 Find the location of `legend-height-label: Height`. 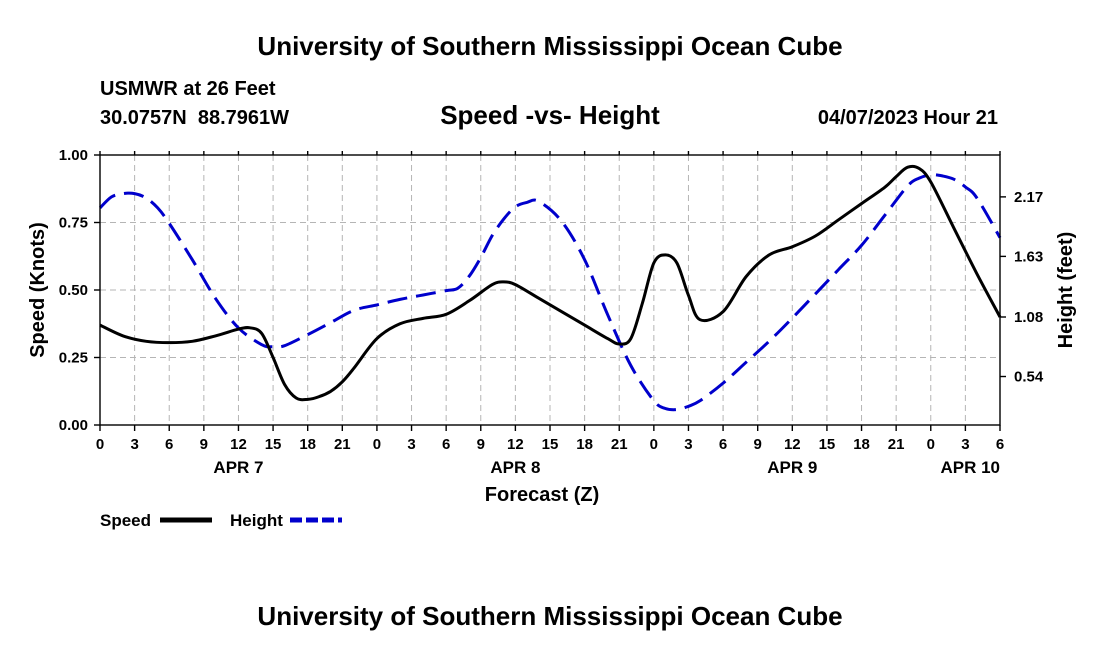

legend-height-label: Height is located at coordinates (256, 520).